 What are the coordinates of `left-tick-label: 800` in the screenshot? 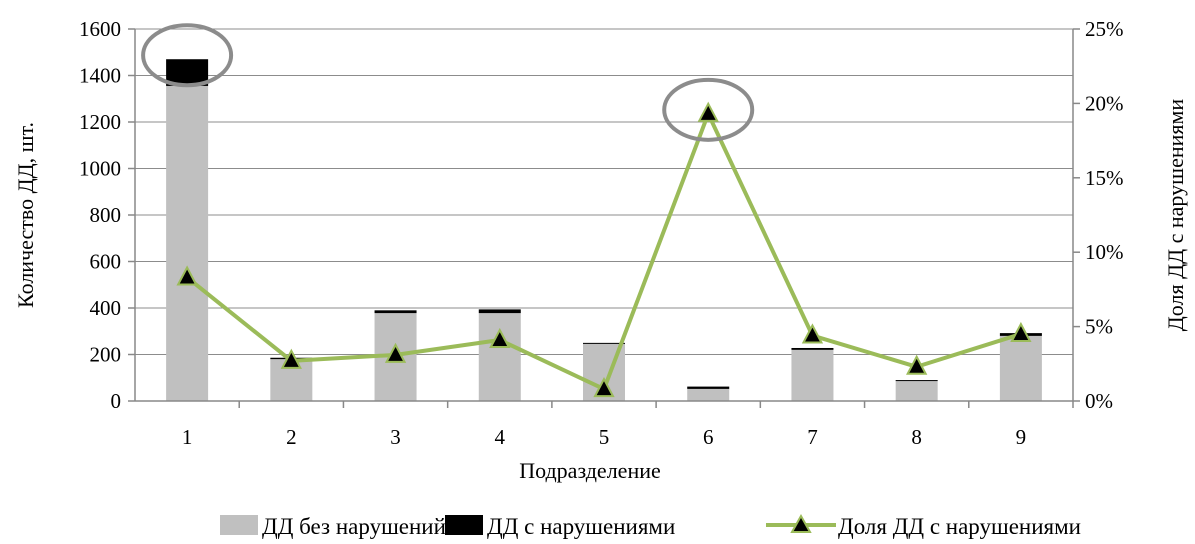 It's located at (106, 215).